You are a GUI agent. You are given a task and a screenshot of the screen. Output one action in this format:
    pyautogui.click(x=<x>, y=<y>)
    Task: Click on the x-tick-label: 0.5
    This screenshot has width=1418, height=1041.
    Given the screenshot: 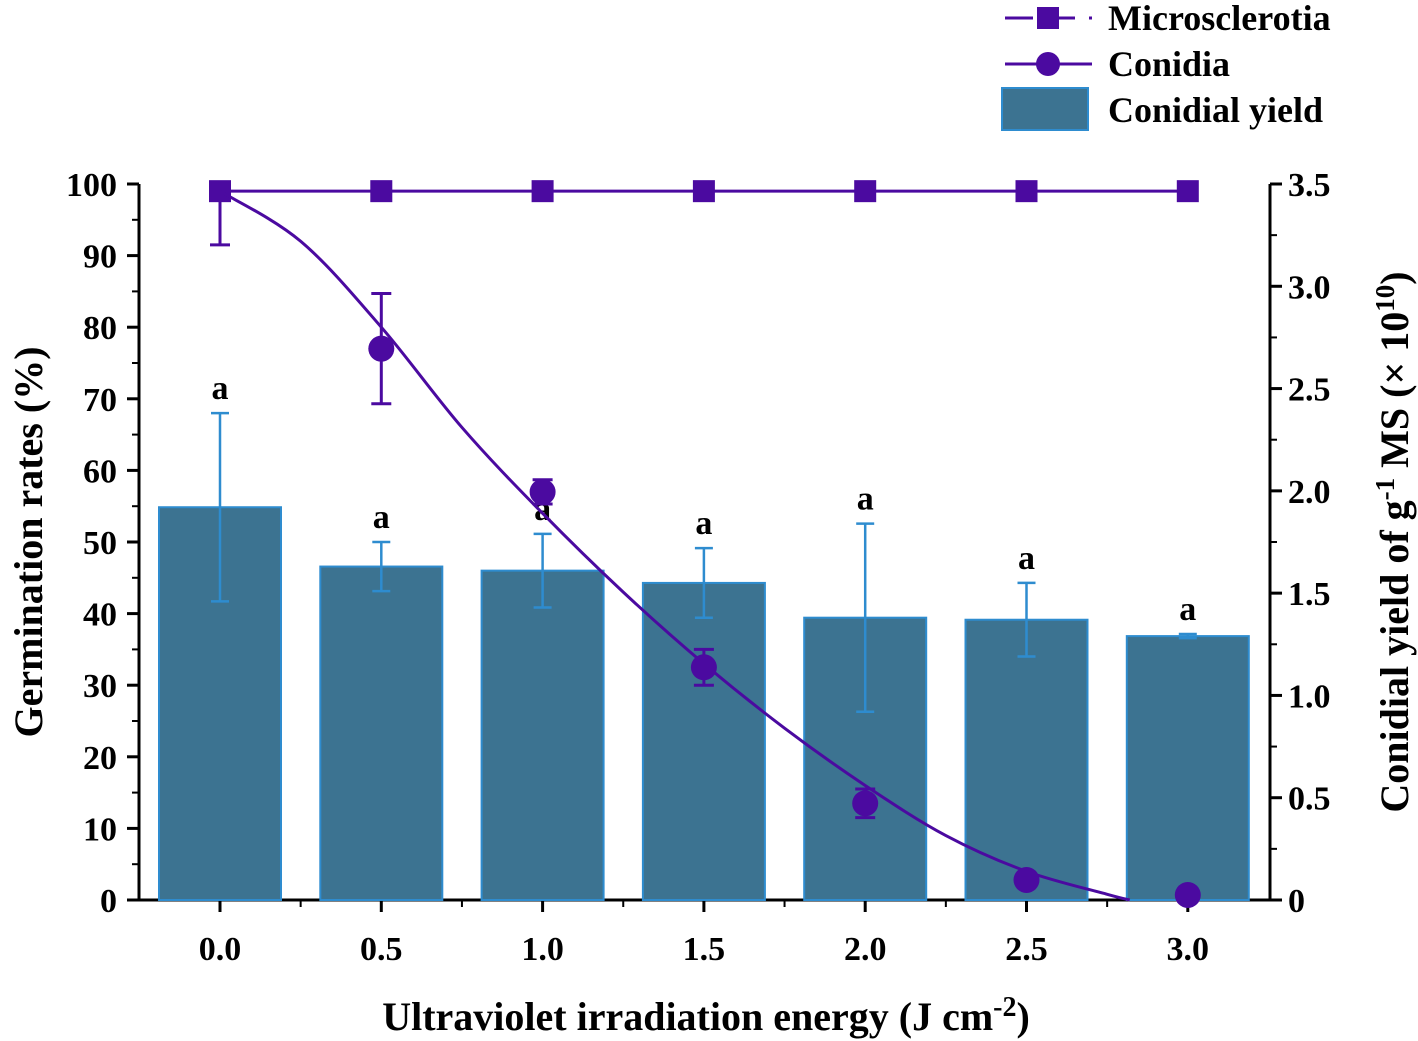 What is the action you would take?
    pyautogui.click(x=381, y=949)
    